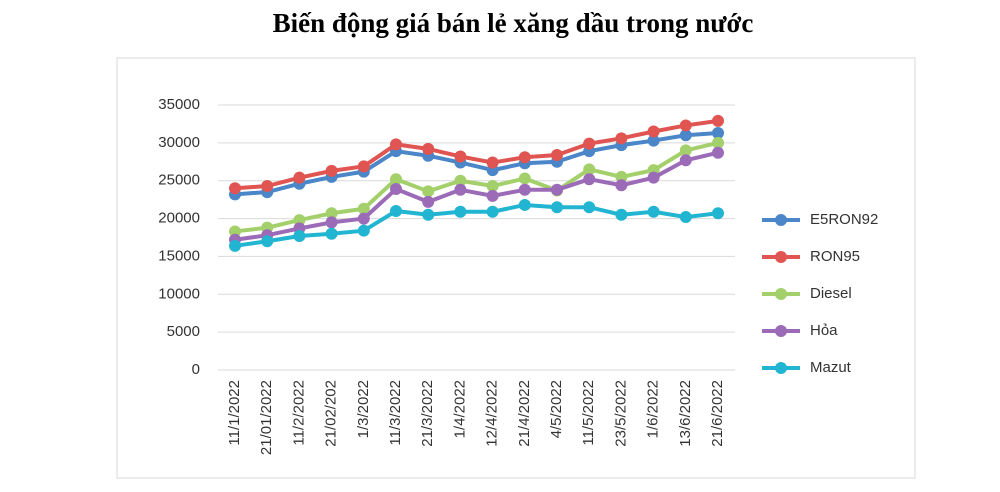 This screenshot has height=492, width=1000. I want to click on x-tick-label: 21/02/202, so click(331, 413).